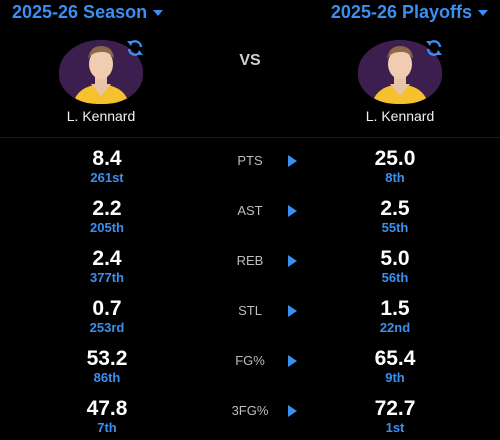  What do you see at coordinates (400, 116) in the screenshot?
I see `player-name-right: L. Kennard` at bounding box center [400, 116].